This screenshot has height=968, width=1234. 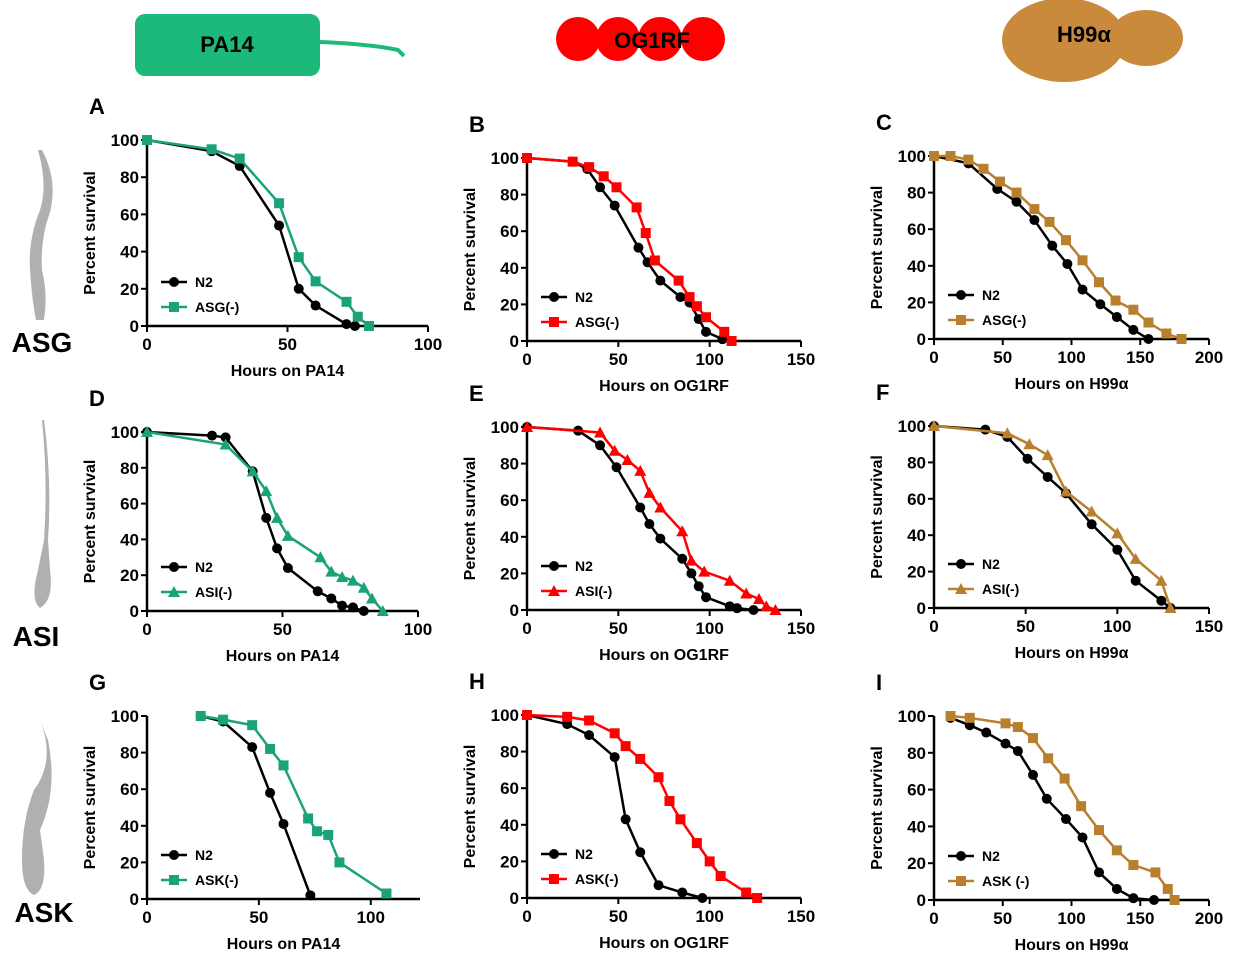 I want to click on og1rf-icon: OG1RF, so click(x=640, y=39).